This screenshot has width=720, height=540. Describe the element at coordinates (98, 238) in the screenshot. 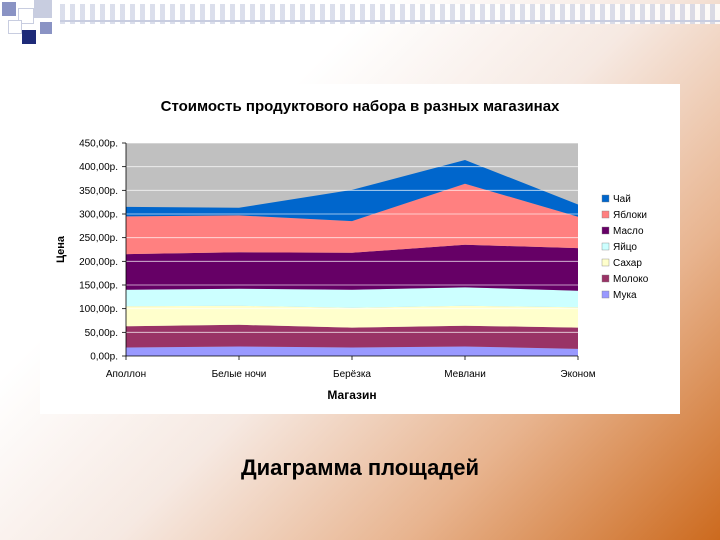

I see `y-tick-label: 250,00р.` at that location.